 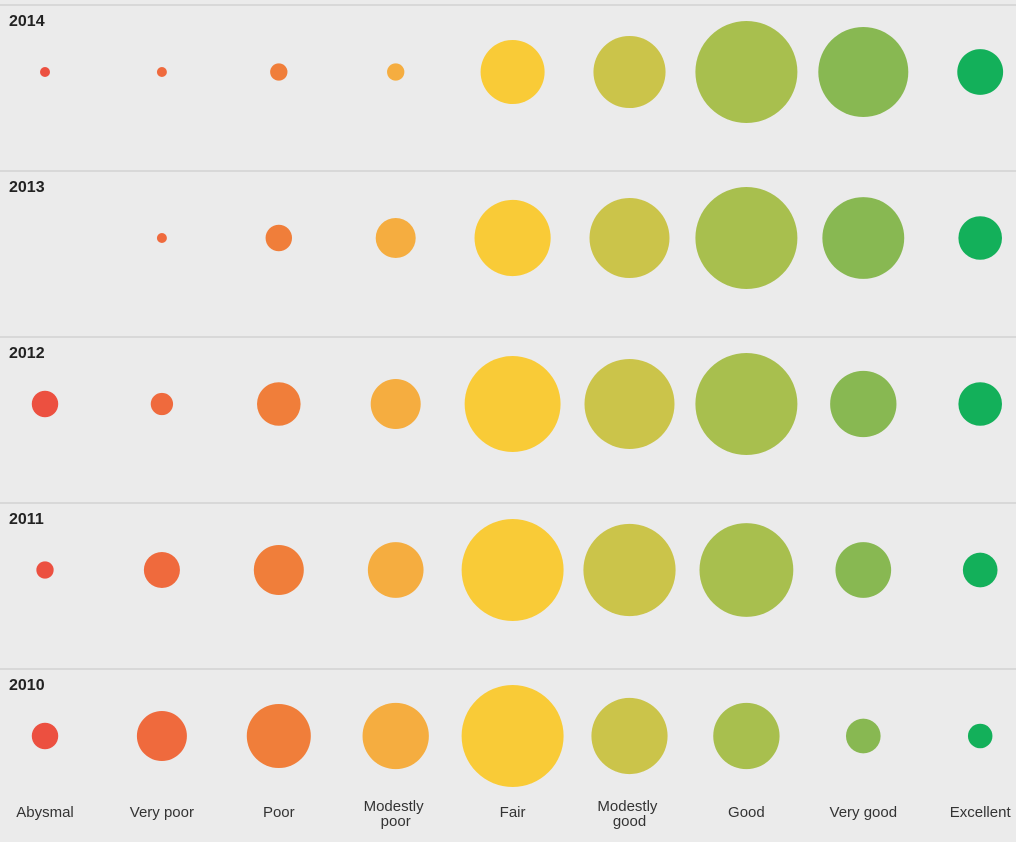 I want to click on year-label: 2014, so click(x=27, y=21).